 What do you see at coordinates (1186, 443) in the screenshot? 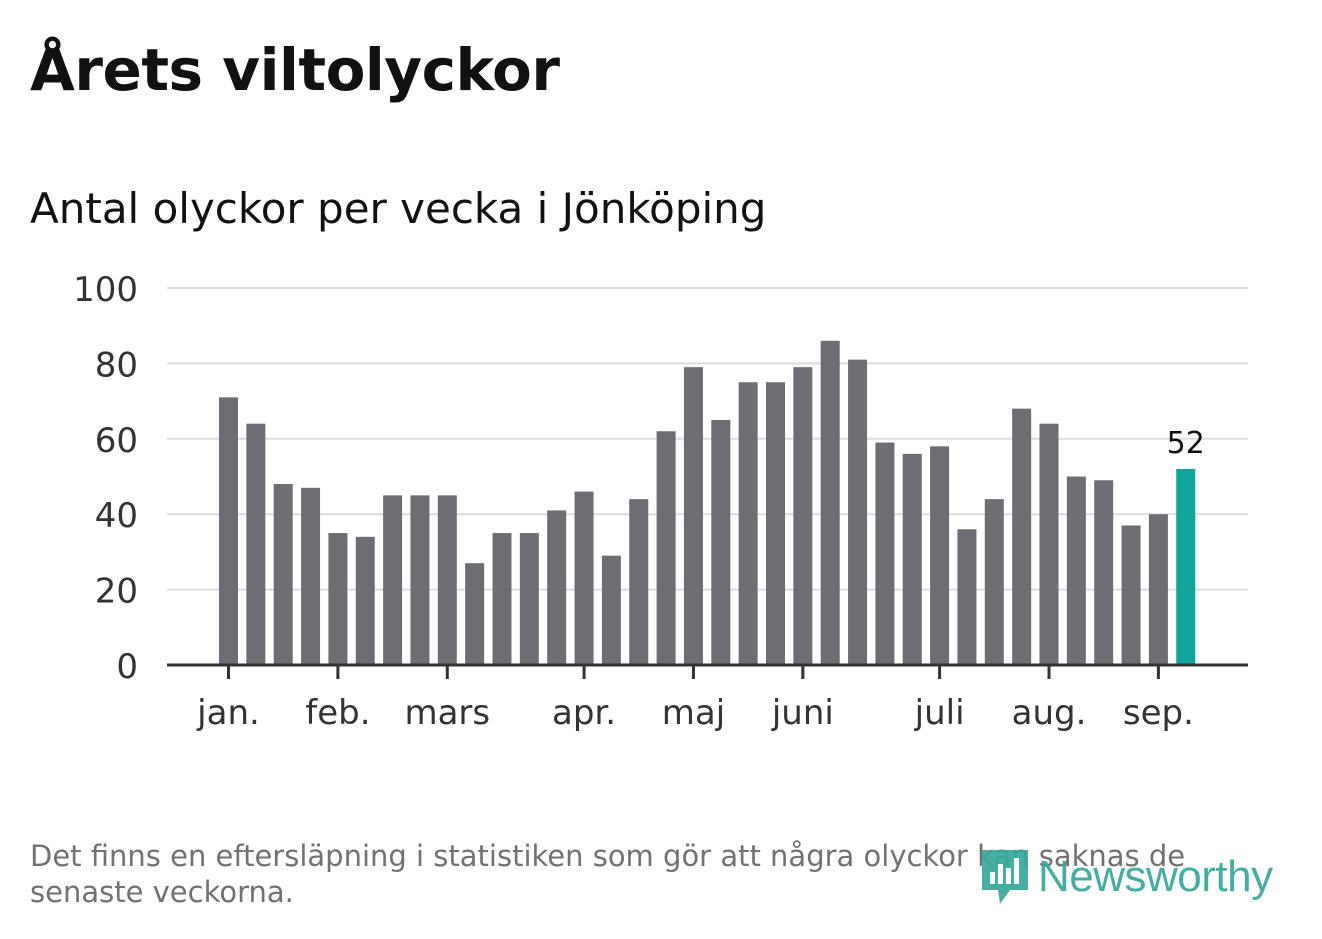
I see `data-label: 52` at bounding box center [1186, 443].